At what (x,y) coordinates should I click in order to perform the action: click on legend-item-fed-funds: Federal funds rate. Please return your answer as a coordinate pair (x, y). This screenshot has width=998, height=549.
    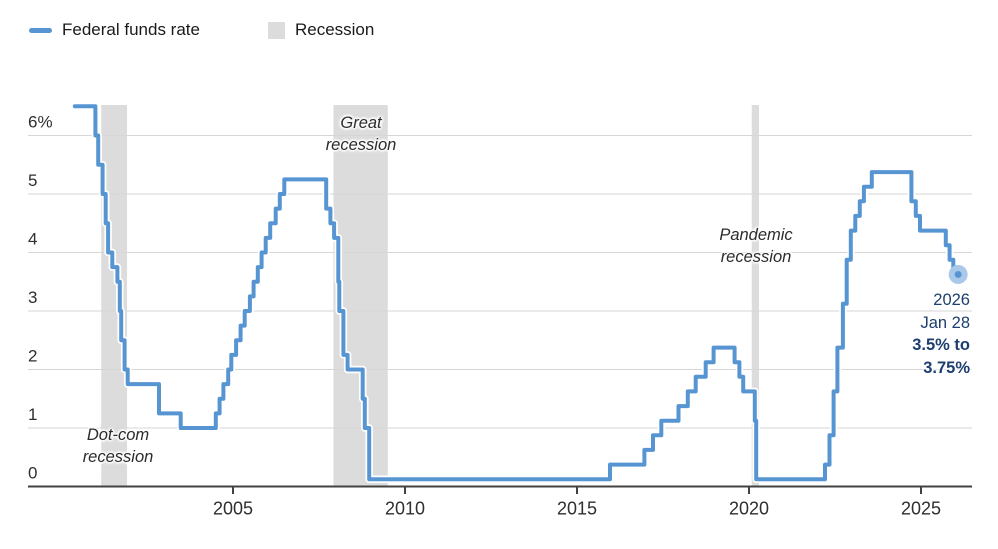
    Looking at the image, I should click on (114, 30).